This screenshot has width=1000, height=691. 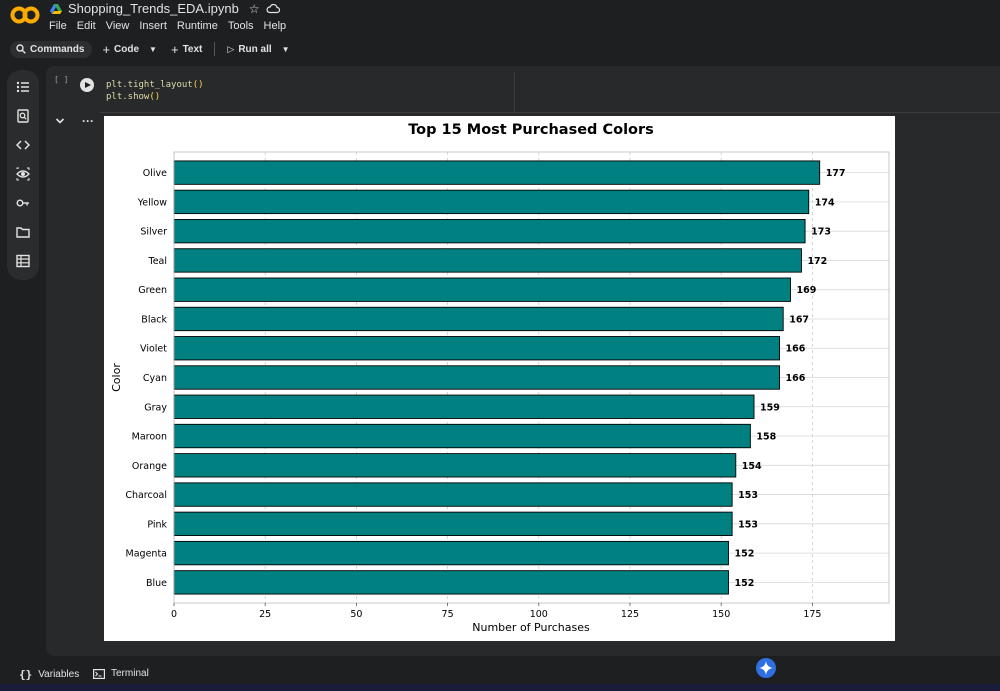 What do you see at coordinates (531, 130) in the screenshot?
I see `chart-title: Top 15 Most Purchased Colors` at bounding box center [531, 130].